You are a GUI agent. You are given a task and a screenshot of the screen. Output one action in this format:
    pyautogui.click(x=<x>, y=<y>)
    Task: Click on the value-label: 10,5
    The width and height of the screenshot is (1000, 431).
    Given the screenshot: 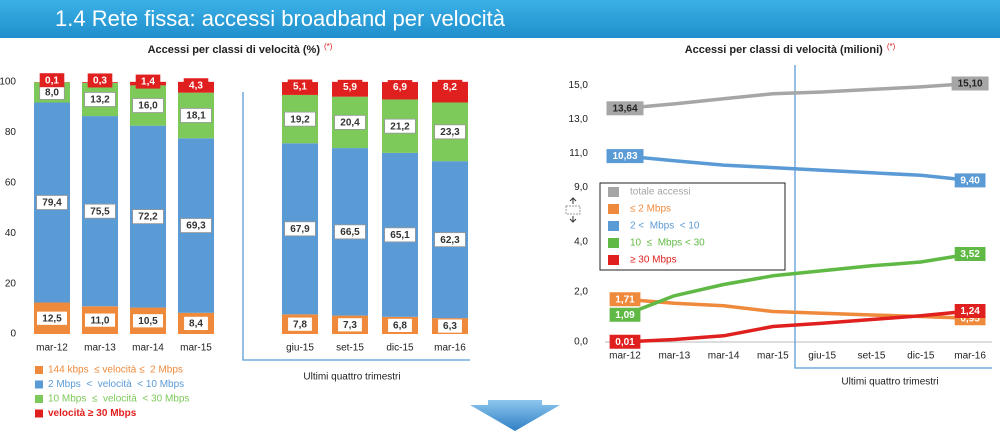 What is the action you would take?
    pyautogui.click(x=148, y=321)
    